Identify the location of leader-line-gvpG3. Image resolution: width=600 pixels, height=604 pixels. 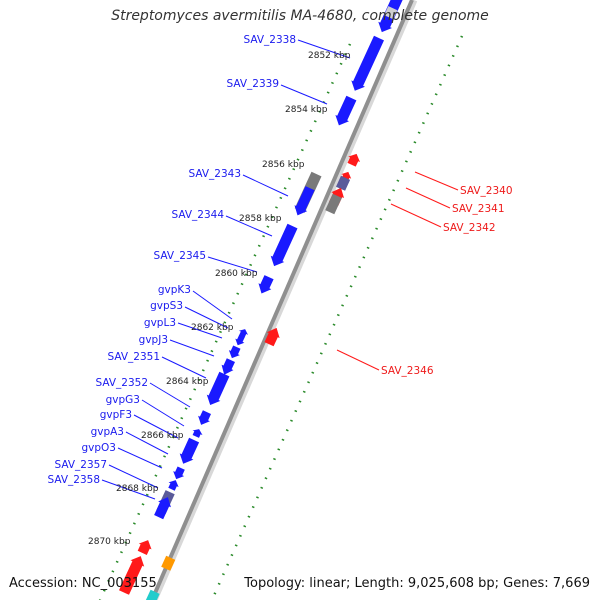
(163, 413).